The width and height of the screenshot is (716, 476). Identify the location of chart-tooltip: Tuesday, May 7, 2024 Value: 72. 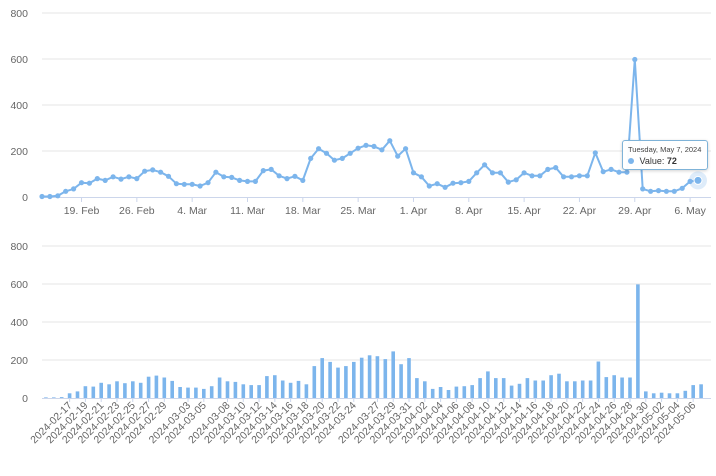
(665, 155).